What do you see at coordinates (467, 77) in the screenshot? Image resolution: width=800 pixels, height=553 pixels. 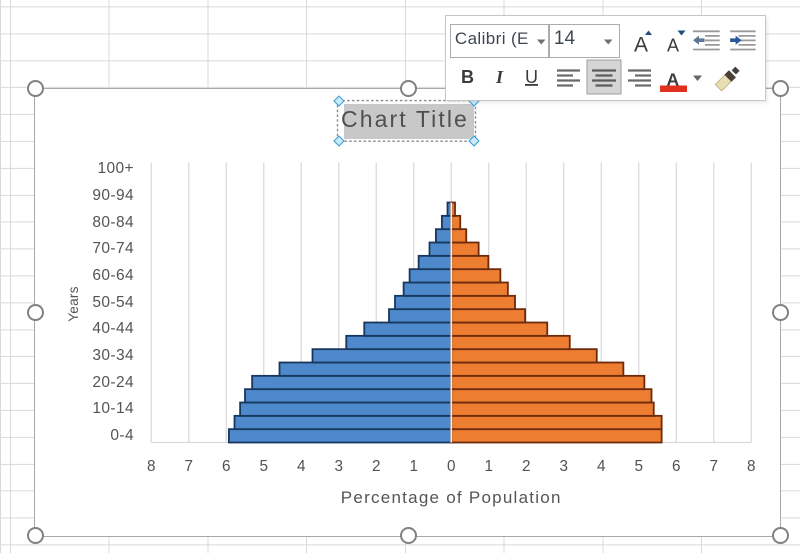 I see `svg-text: B` at bounding box center [467, 77].